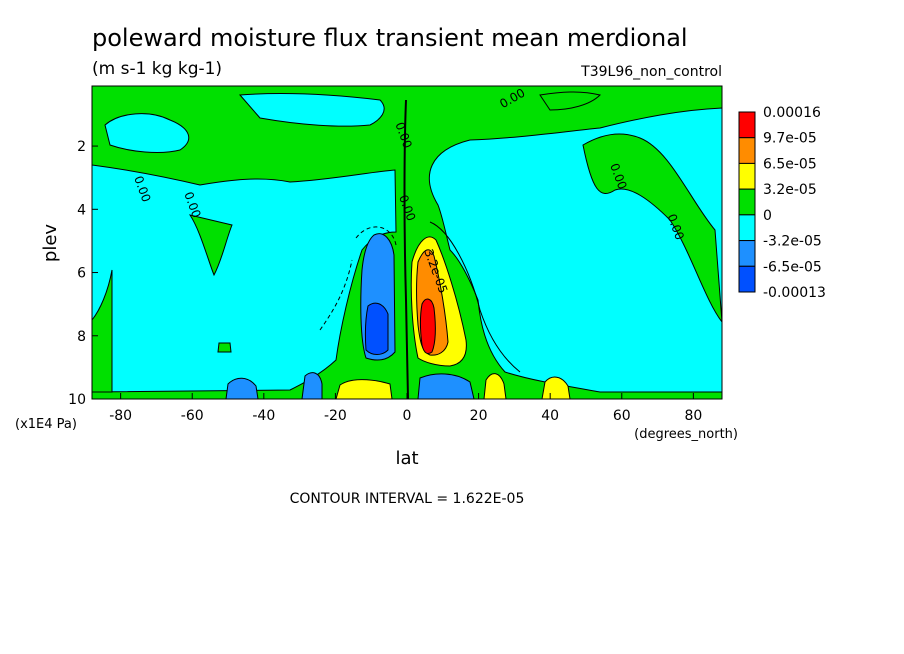 This screenshot has width=904, height=654. I want to click on contour-interval-note: CONTOUR INTERVAL = 1.622E-05, so click(407, 499).